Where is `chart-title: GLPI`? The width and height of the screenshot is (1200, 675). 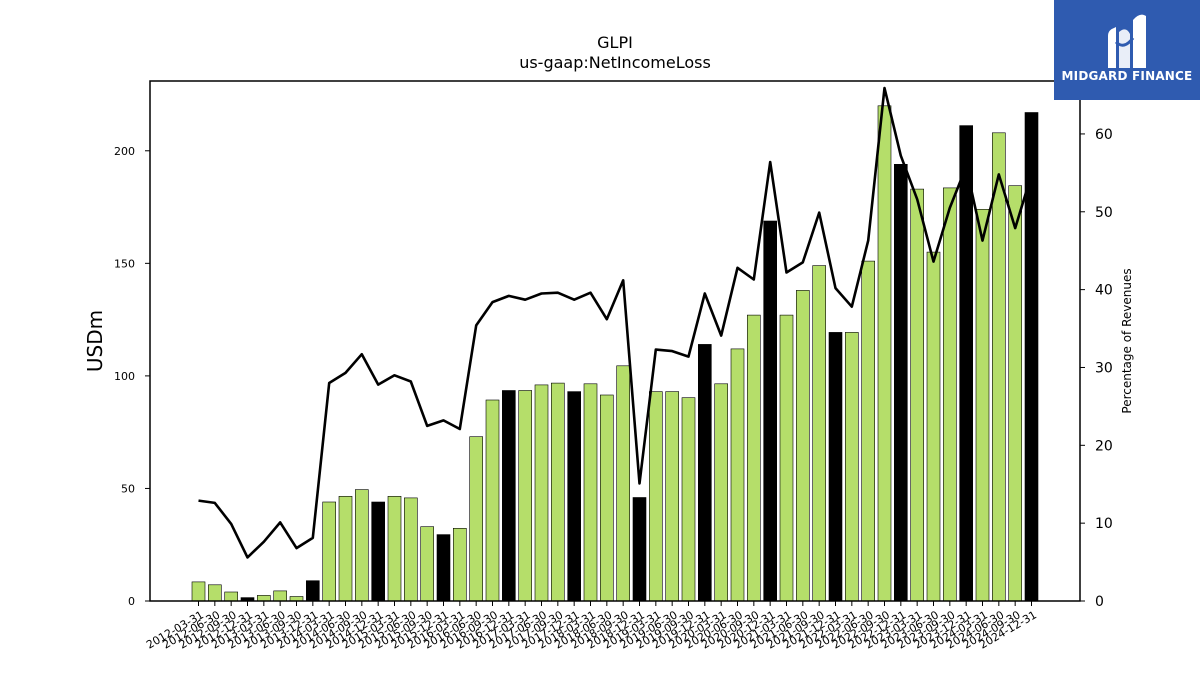 chart-title: GLPI is located at coordinates (615, 42).